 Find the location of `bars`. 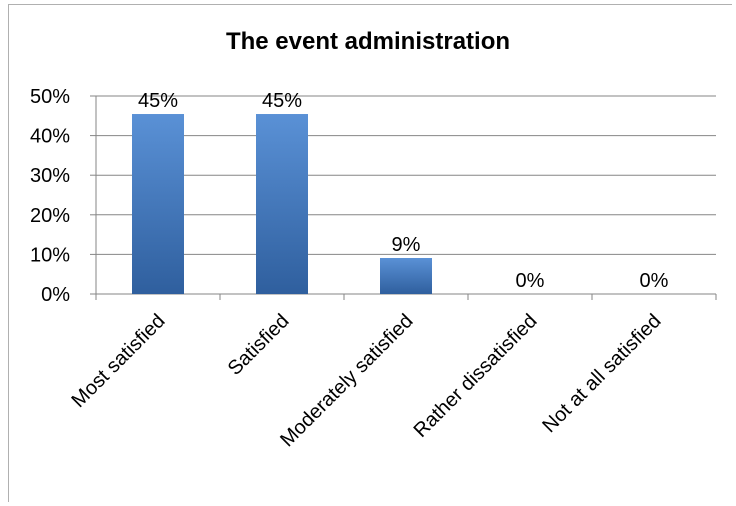

bars is located at coordinates (282, 204).